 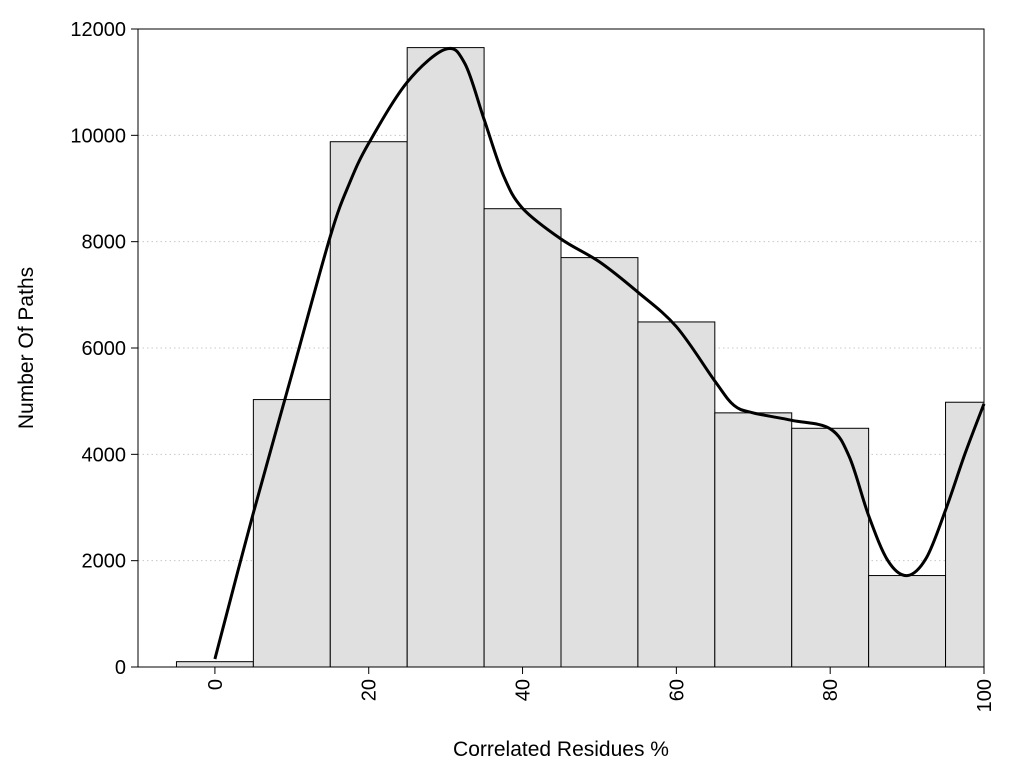 What do you see at coordinates (98, 30) in the screenshot?
I see `y-tick-label: 12000` at bounding box center [98, 30].